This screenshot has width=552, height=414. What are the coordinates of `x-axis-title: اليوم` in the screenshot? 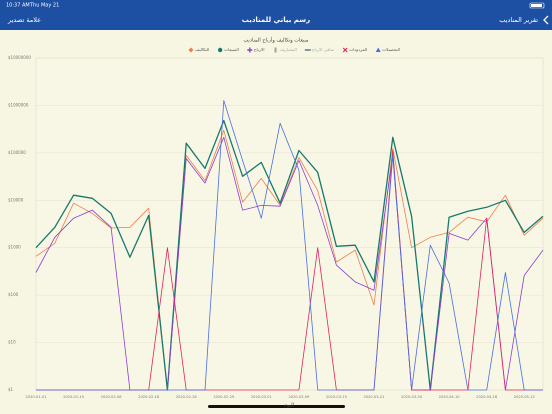 It's located at (289, 406).